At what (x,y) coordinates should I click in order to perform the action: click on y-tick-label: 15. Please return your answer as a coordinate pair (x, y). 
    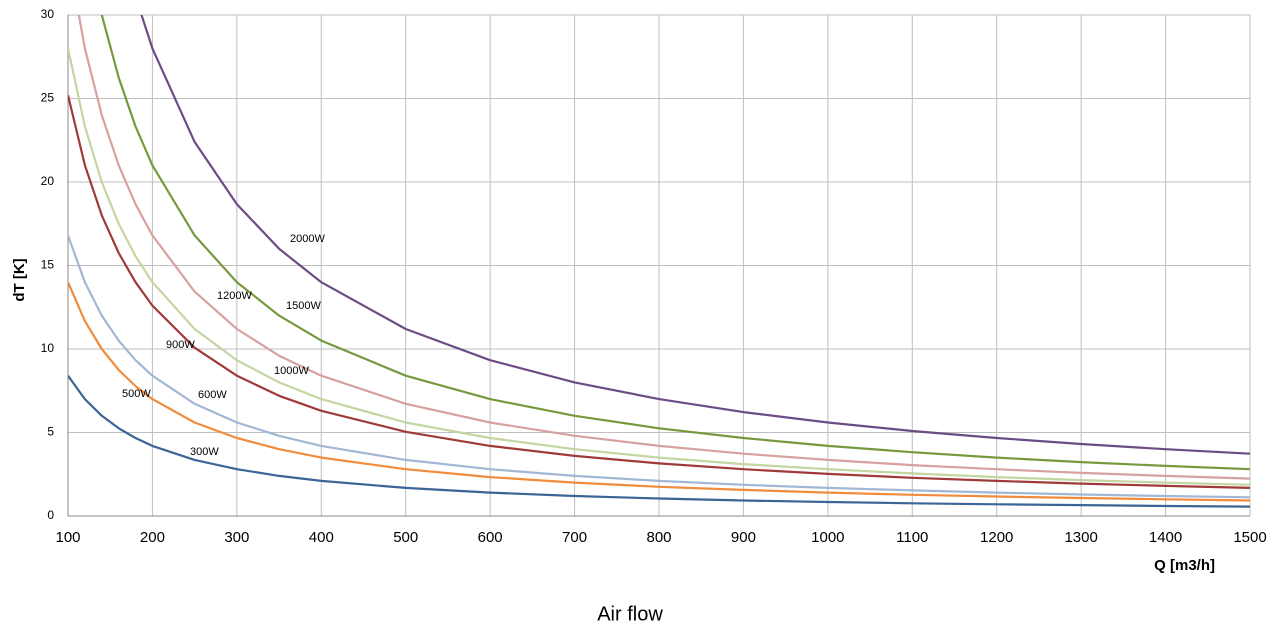
    Looking at the image, I should click on (48, 265).